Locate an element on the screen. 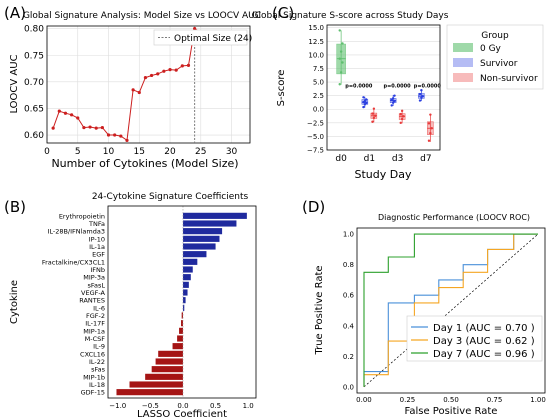 The height and width of the screenshot is (420, 550). chart-a-ticks: 0 5 10 15 20 25 30 0.60 0.65 0.70 0.75 0.80 is located at coordinates (131, 91).